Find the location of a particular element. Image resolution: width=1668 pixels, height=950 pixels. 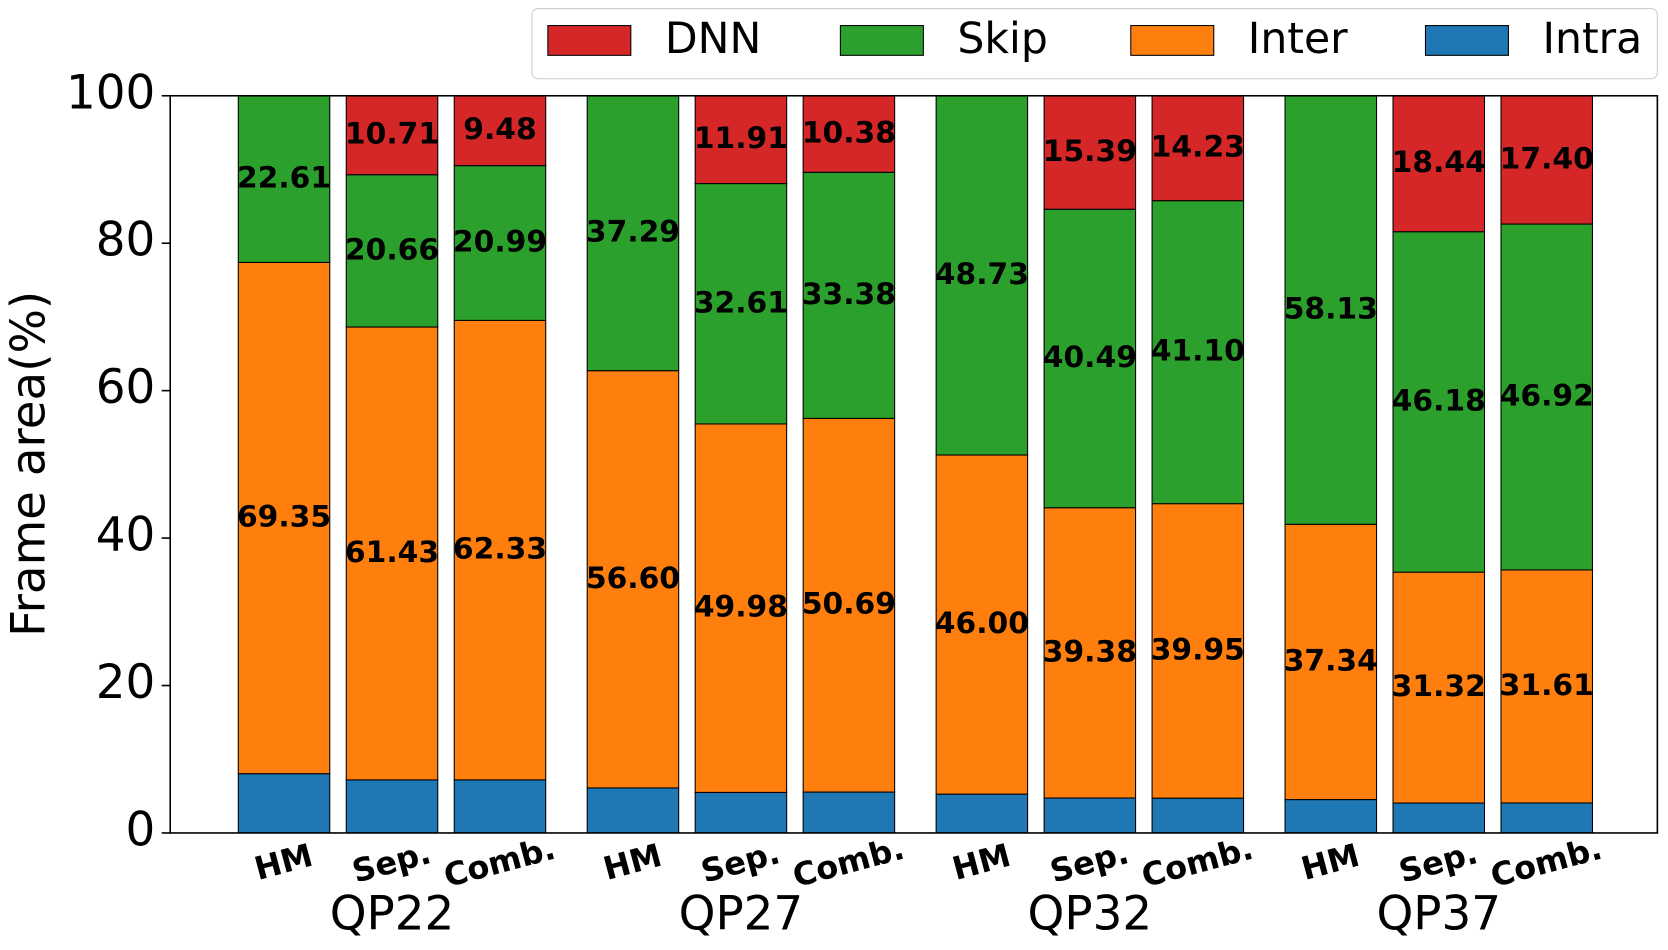

y-tick-label: 80 is located at coordinates (126, 241).